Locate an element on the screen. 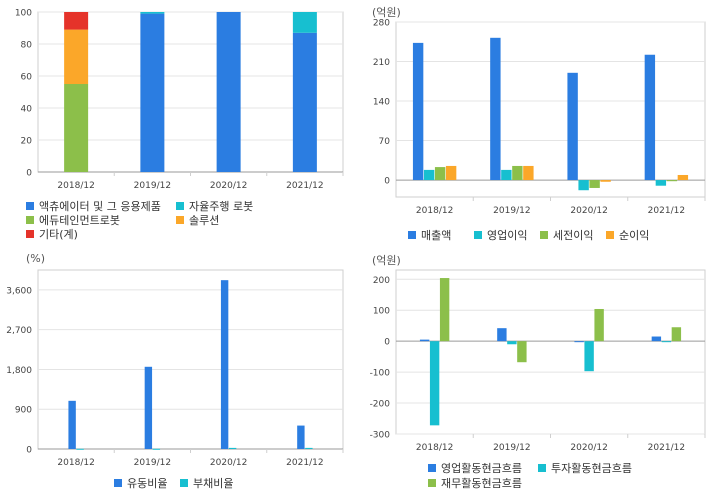  legend-label: 순이익 is located at coordinates (634, 235).